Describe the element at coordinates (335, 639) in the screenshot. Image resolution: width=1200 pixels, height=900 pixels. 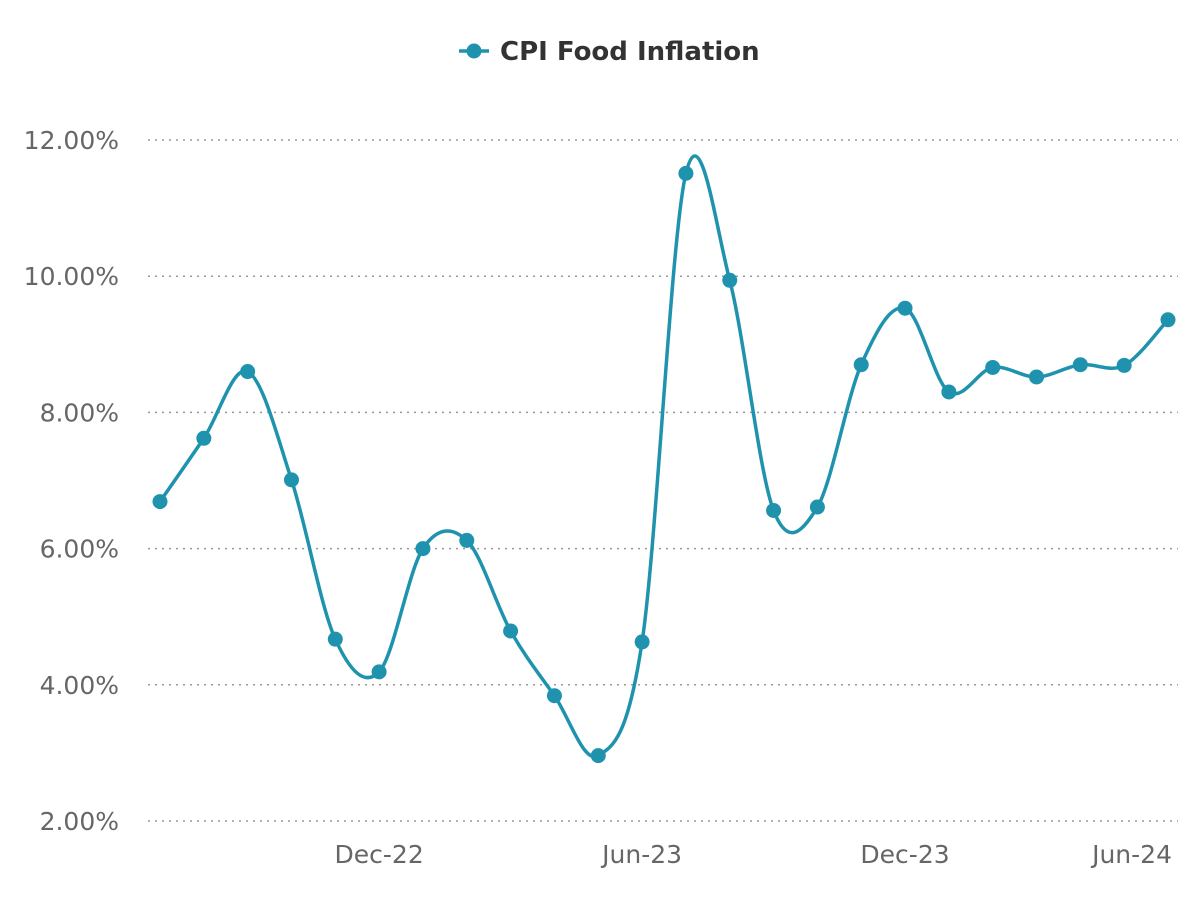
I see `data-point: Nov-22: 4.67%` at that location.